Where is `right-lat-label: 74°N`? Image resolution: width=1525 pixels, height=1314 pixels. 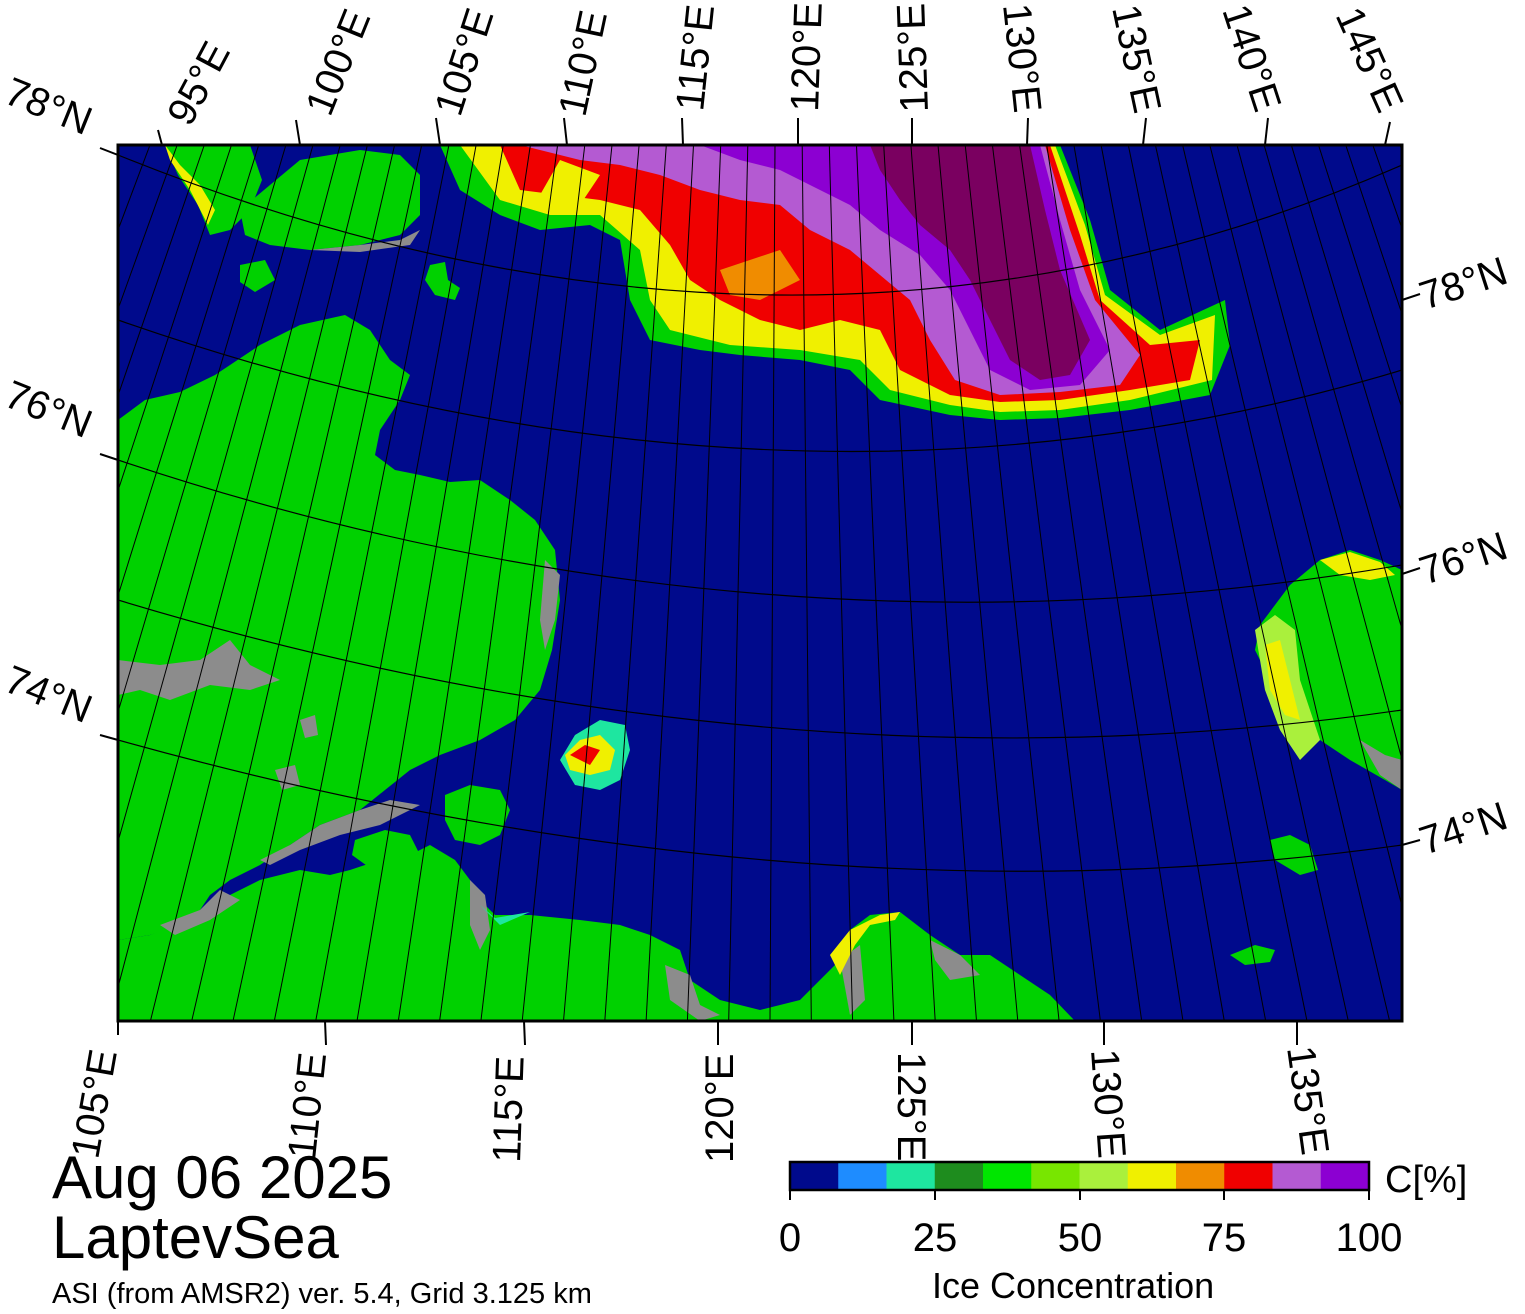 right-lat-label: 74°N is located at coordinates (1463, 828).